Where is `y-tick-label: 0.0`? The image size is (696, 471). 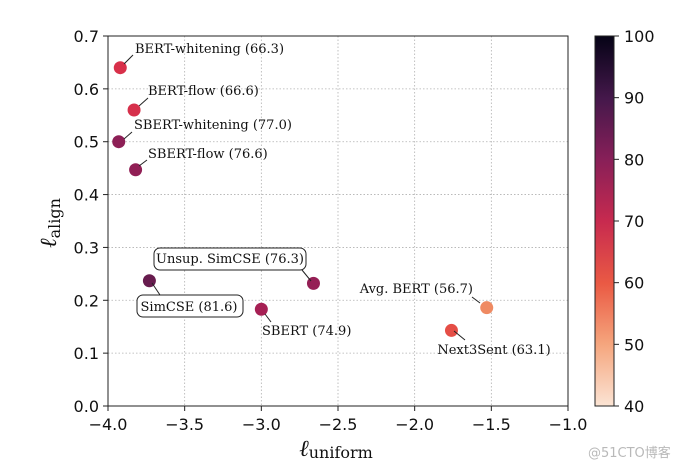
y-tick-label: 0.0 is located at coordinates (86, 406).